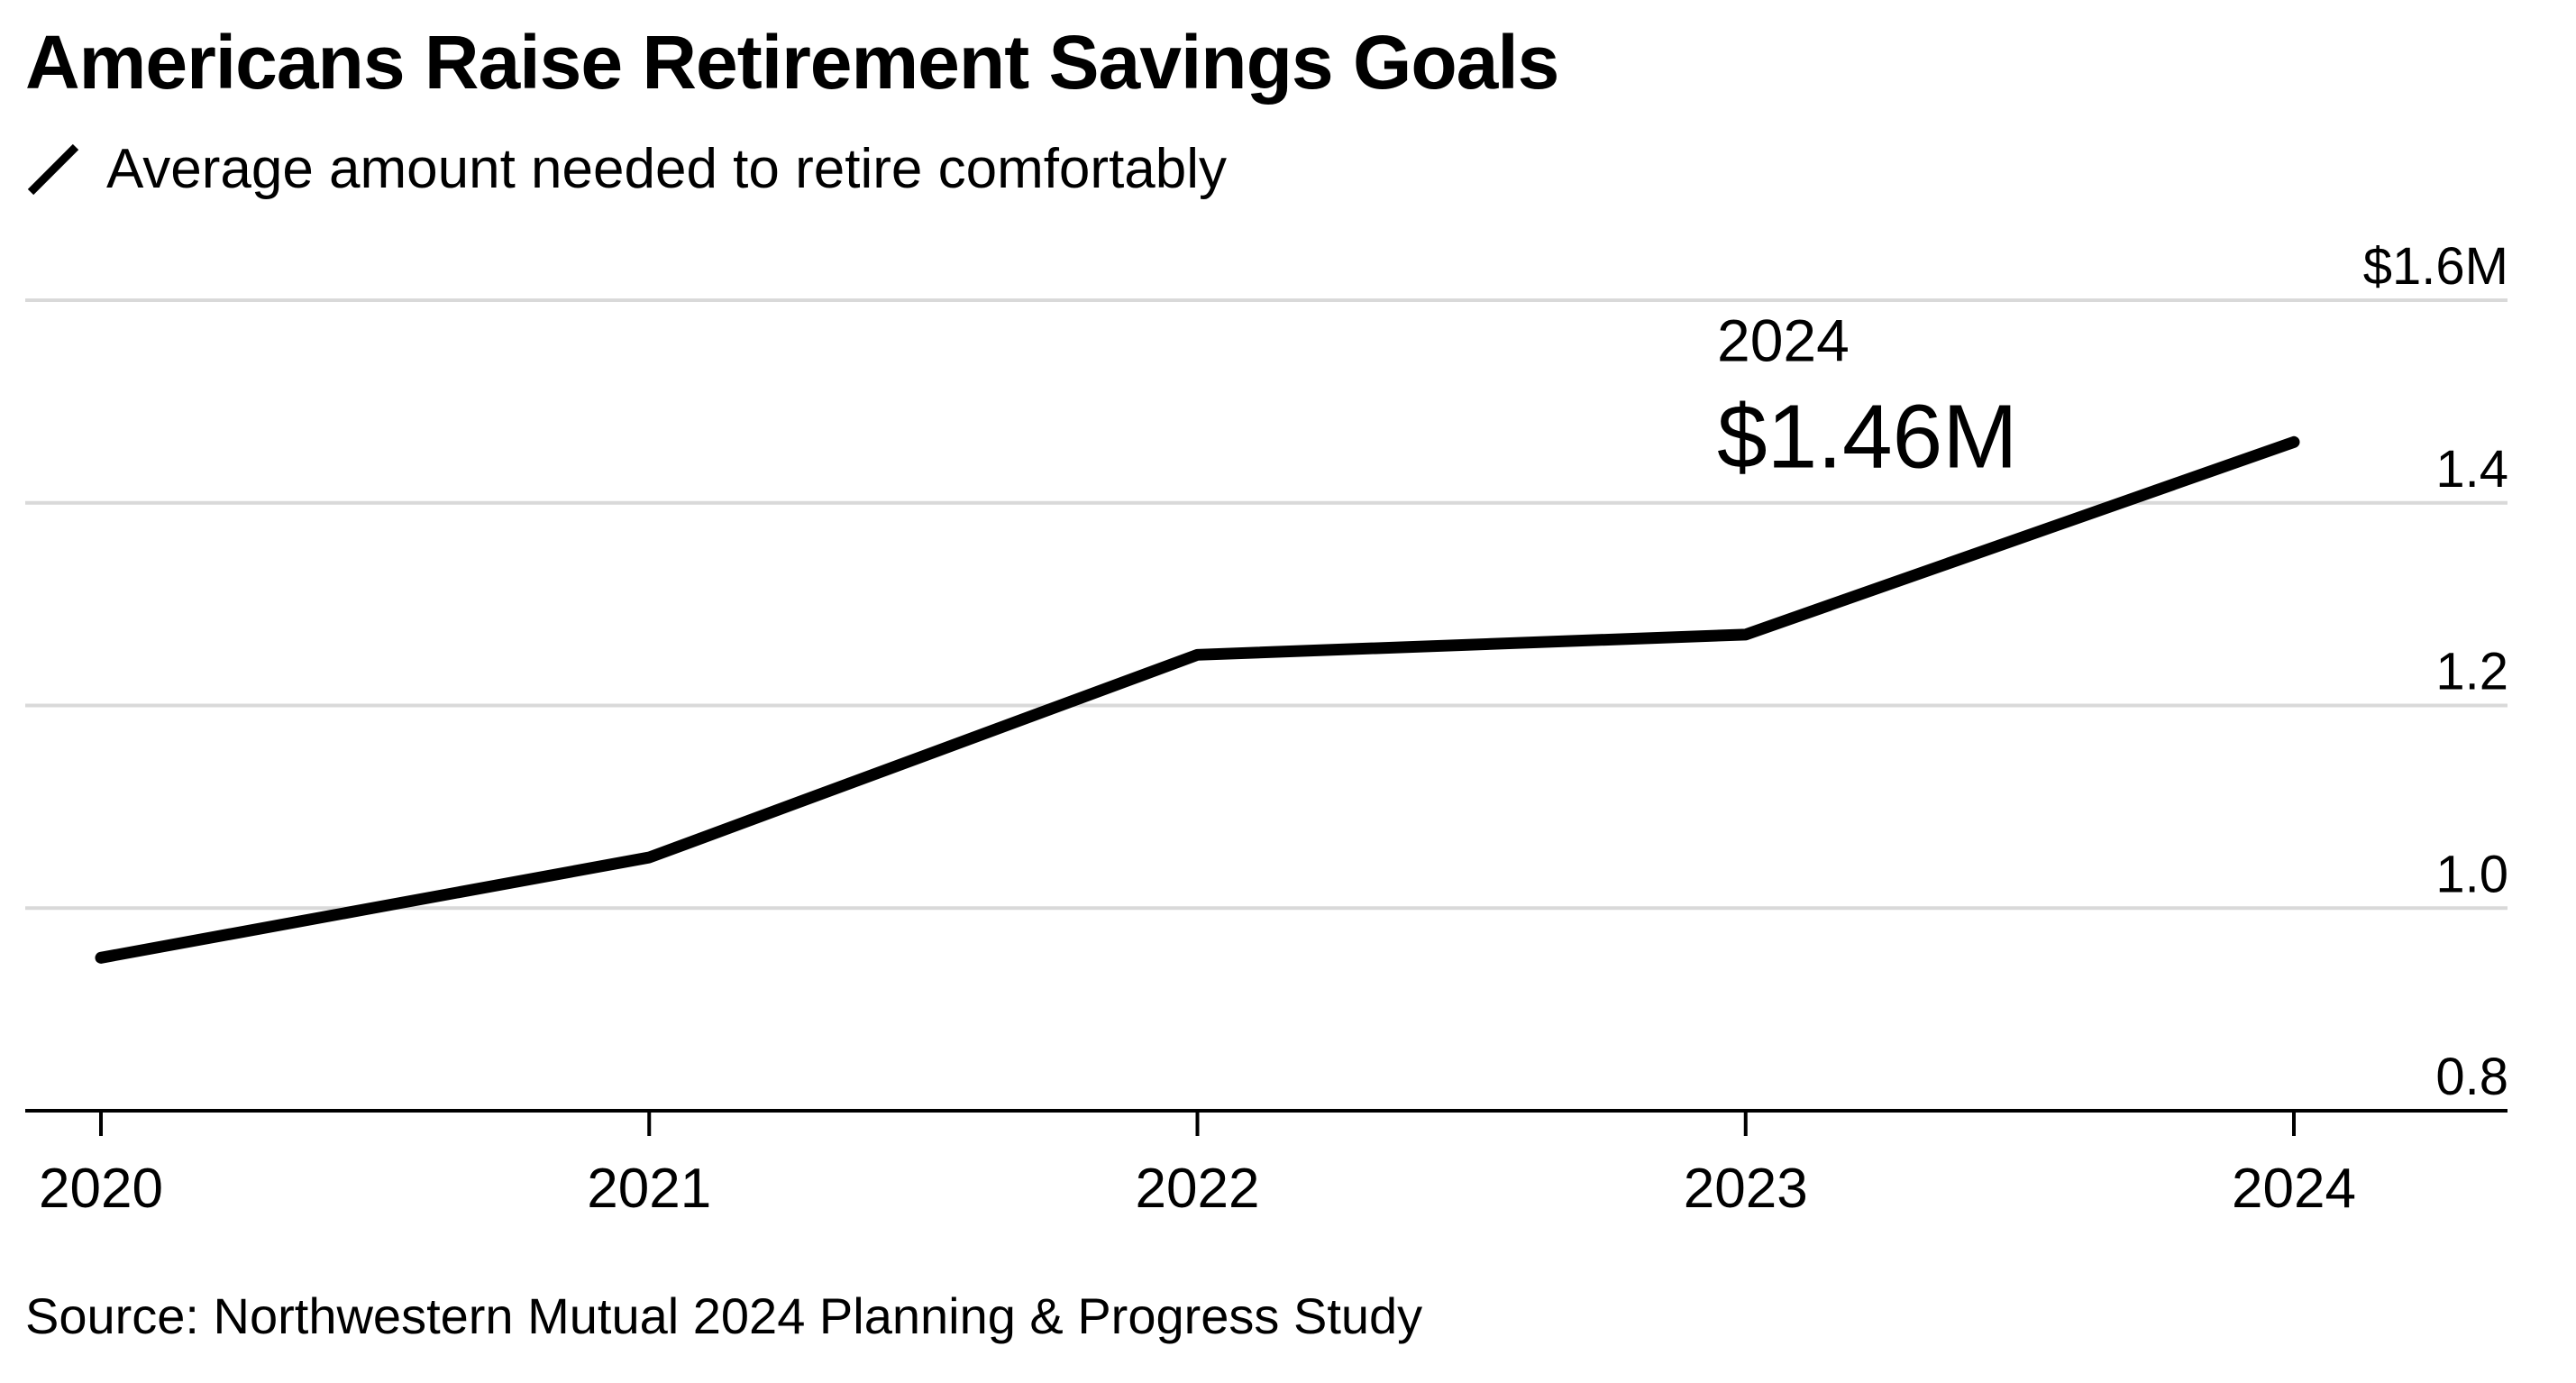  What do you see at coordinates (1746, 1189) in the screenshot?
I see `x-tick-label: 2023` at bounding box center [1746, 1189].